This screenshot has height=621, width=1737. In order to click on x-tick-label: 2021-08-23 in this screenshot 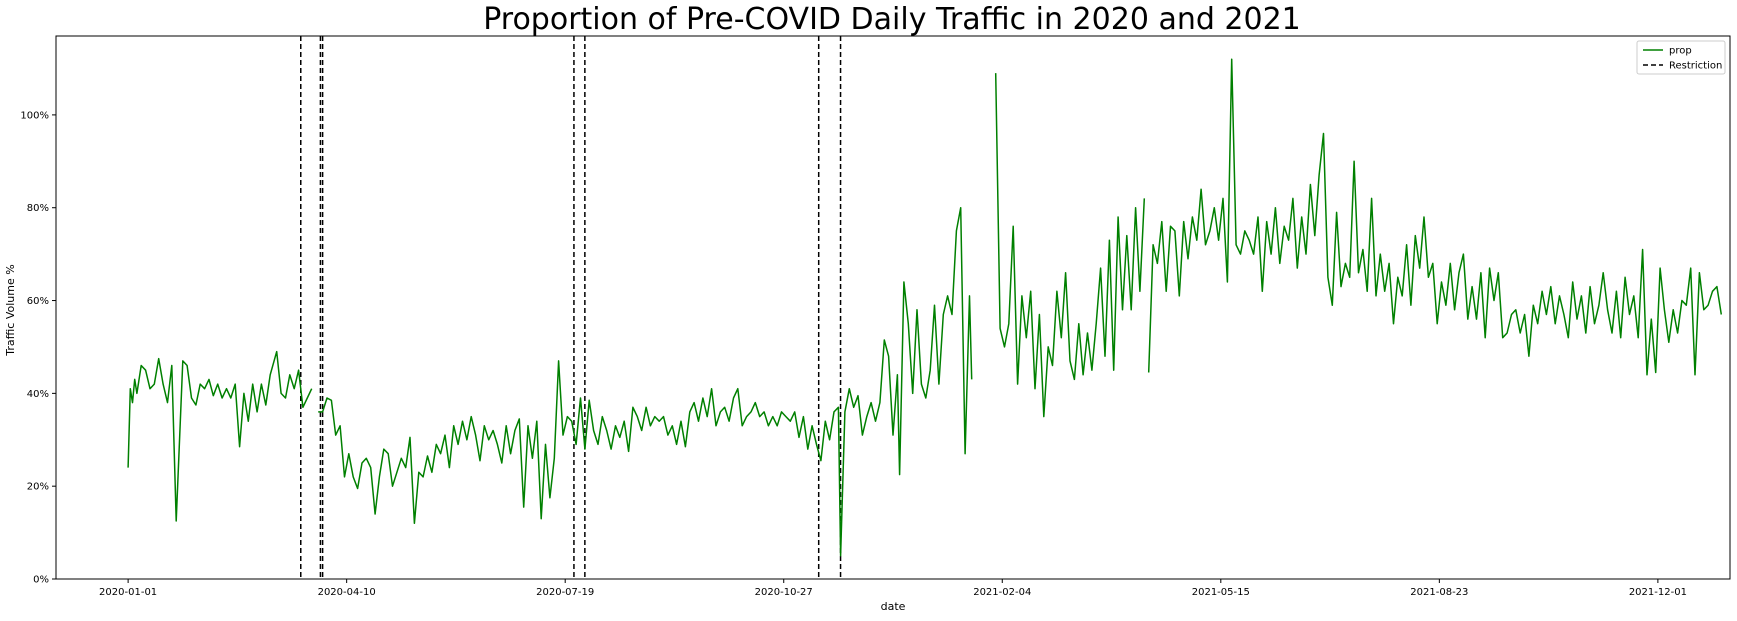, I will do `click(1439, 592)`.